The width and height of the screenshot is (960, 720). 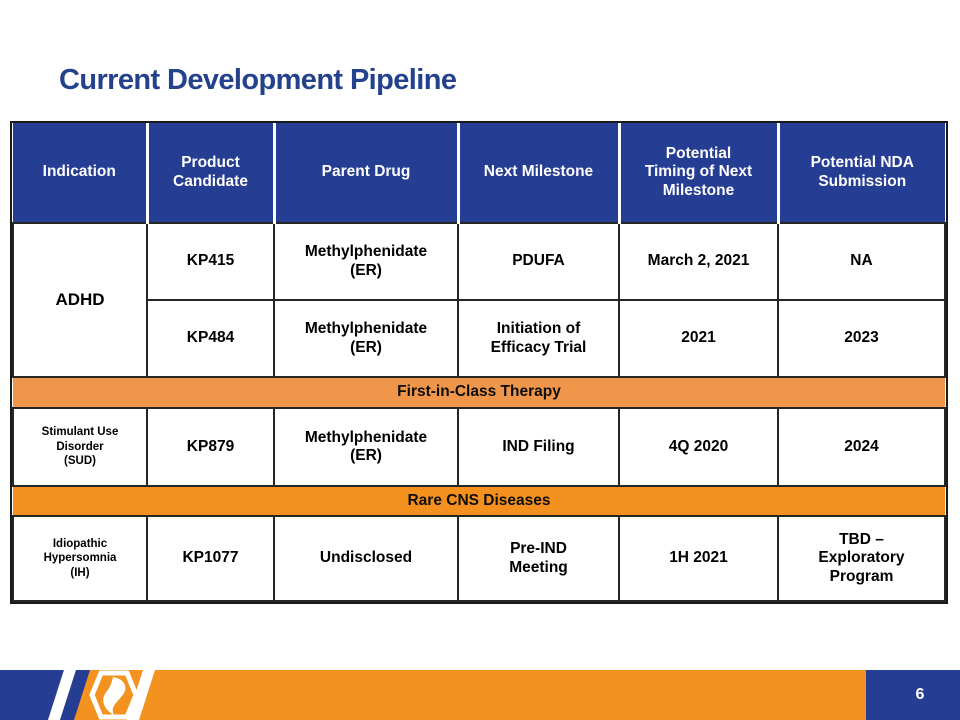 What do you see at coordinates (80, 558) in the screenshot?
I see `cell-indication: Idiopathic Hypersomnia (IH)` at bounding box center [80, 558].